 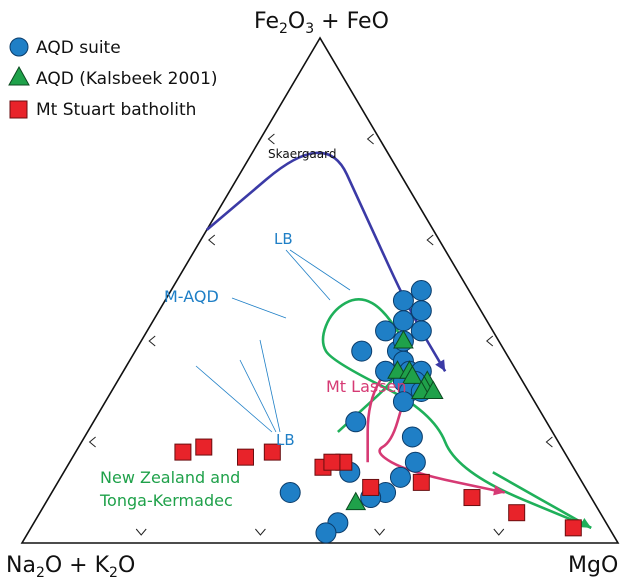 What do you see at coordinates (285, 440) in the screenshot?
I see `annotation-lb-bottom: LB` at bounding box center [285, 440].